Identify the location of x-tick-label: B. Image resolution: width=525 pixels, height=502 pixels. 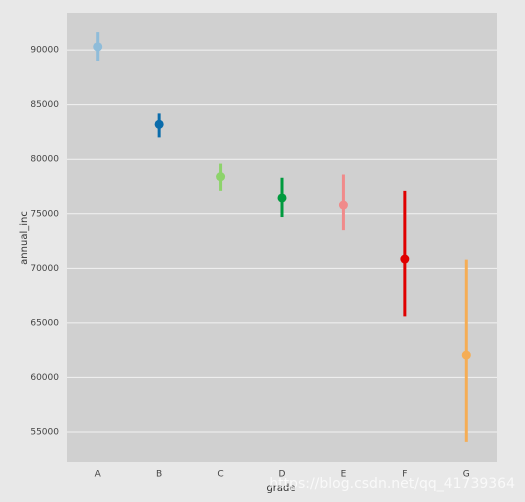
(159, 475).